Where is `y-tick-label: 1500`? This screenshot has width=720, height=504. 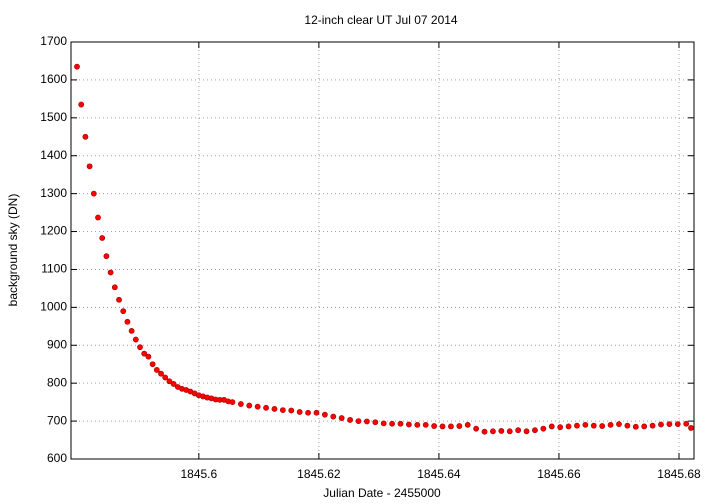 y-tick-label: 1500 is located at coordinates (53, 117).